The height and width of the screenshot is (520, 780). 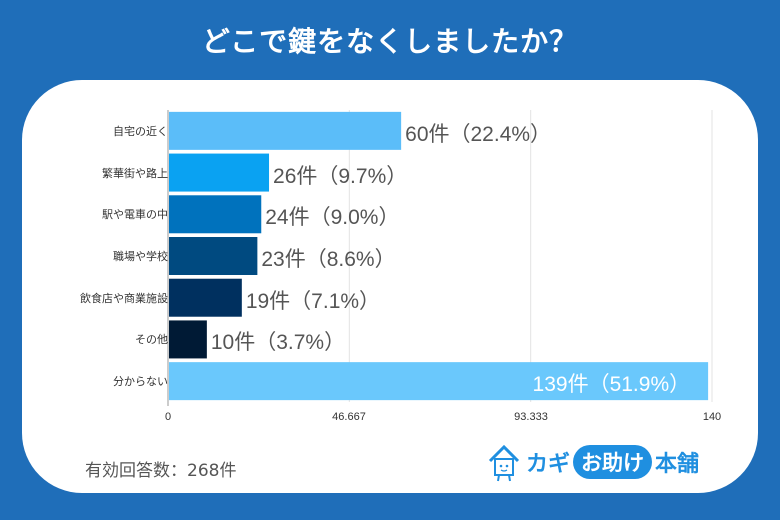 I want to click on category-label: 飲食店や商業施設, so click(x=124, y=298).